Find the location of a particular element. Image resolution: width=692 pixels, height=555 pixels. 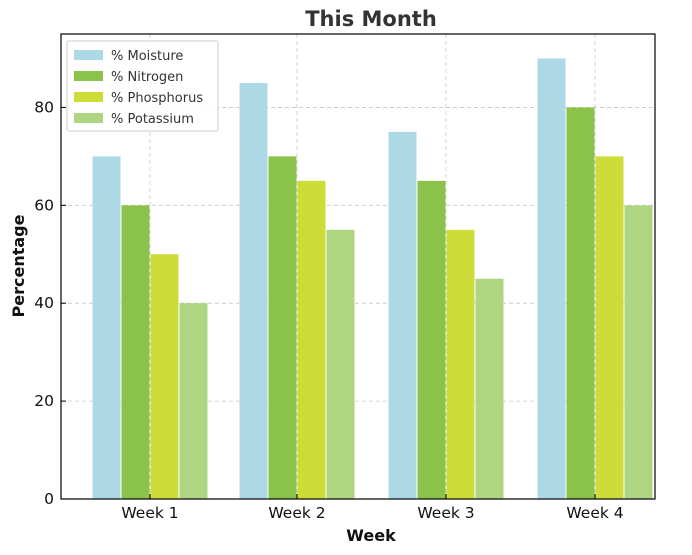

legend-label: % Potassium is located at coordinates (152, 119).